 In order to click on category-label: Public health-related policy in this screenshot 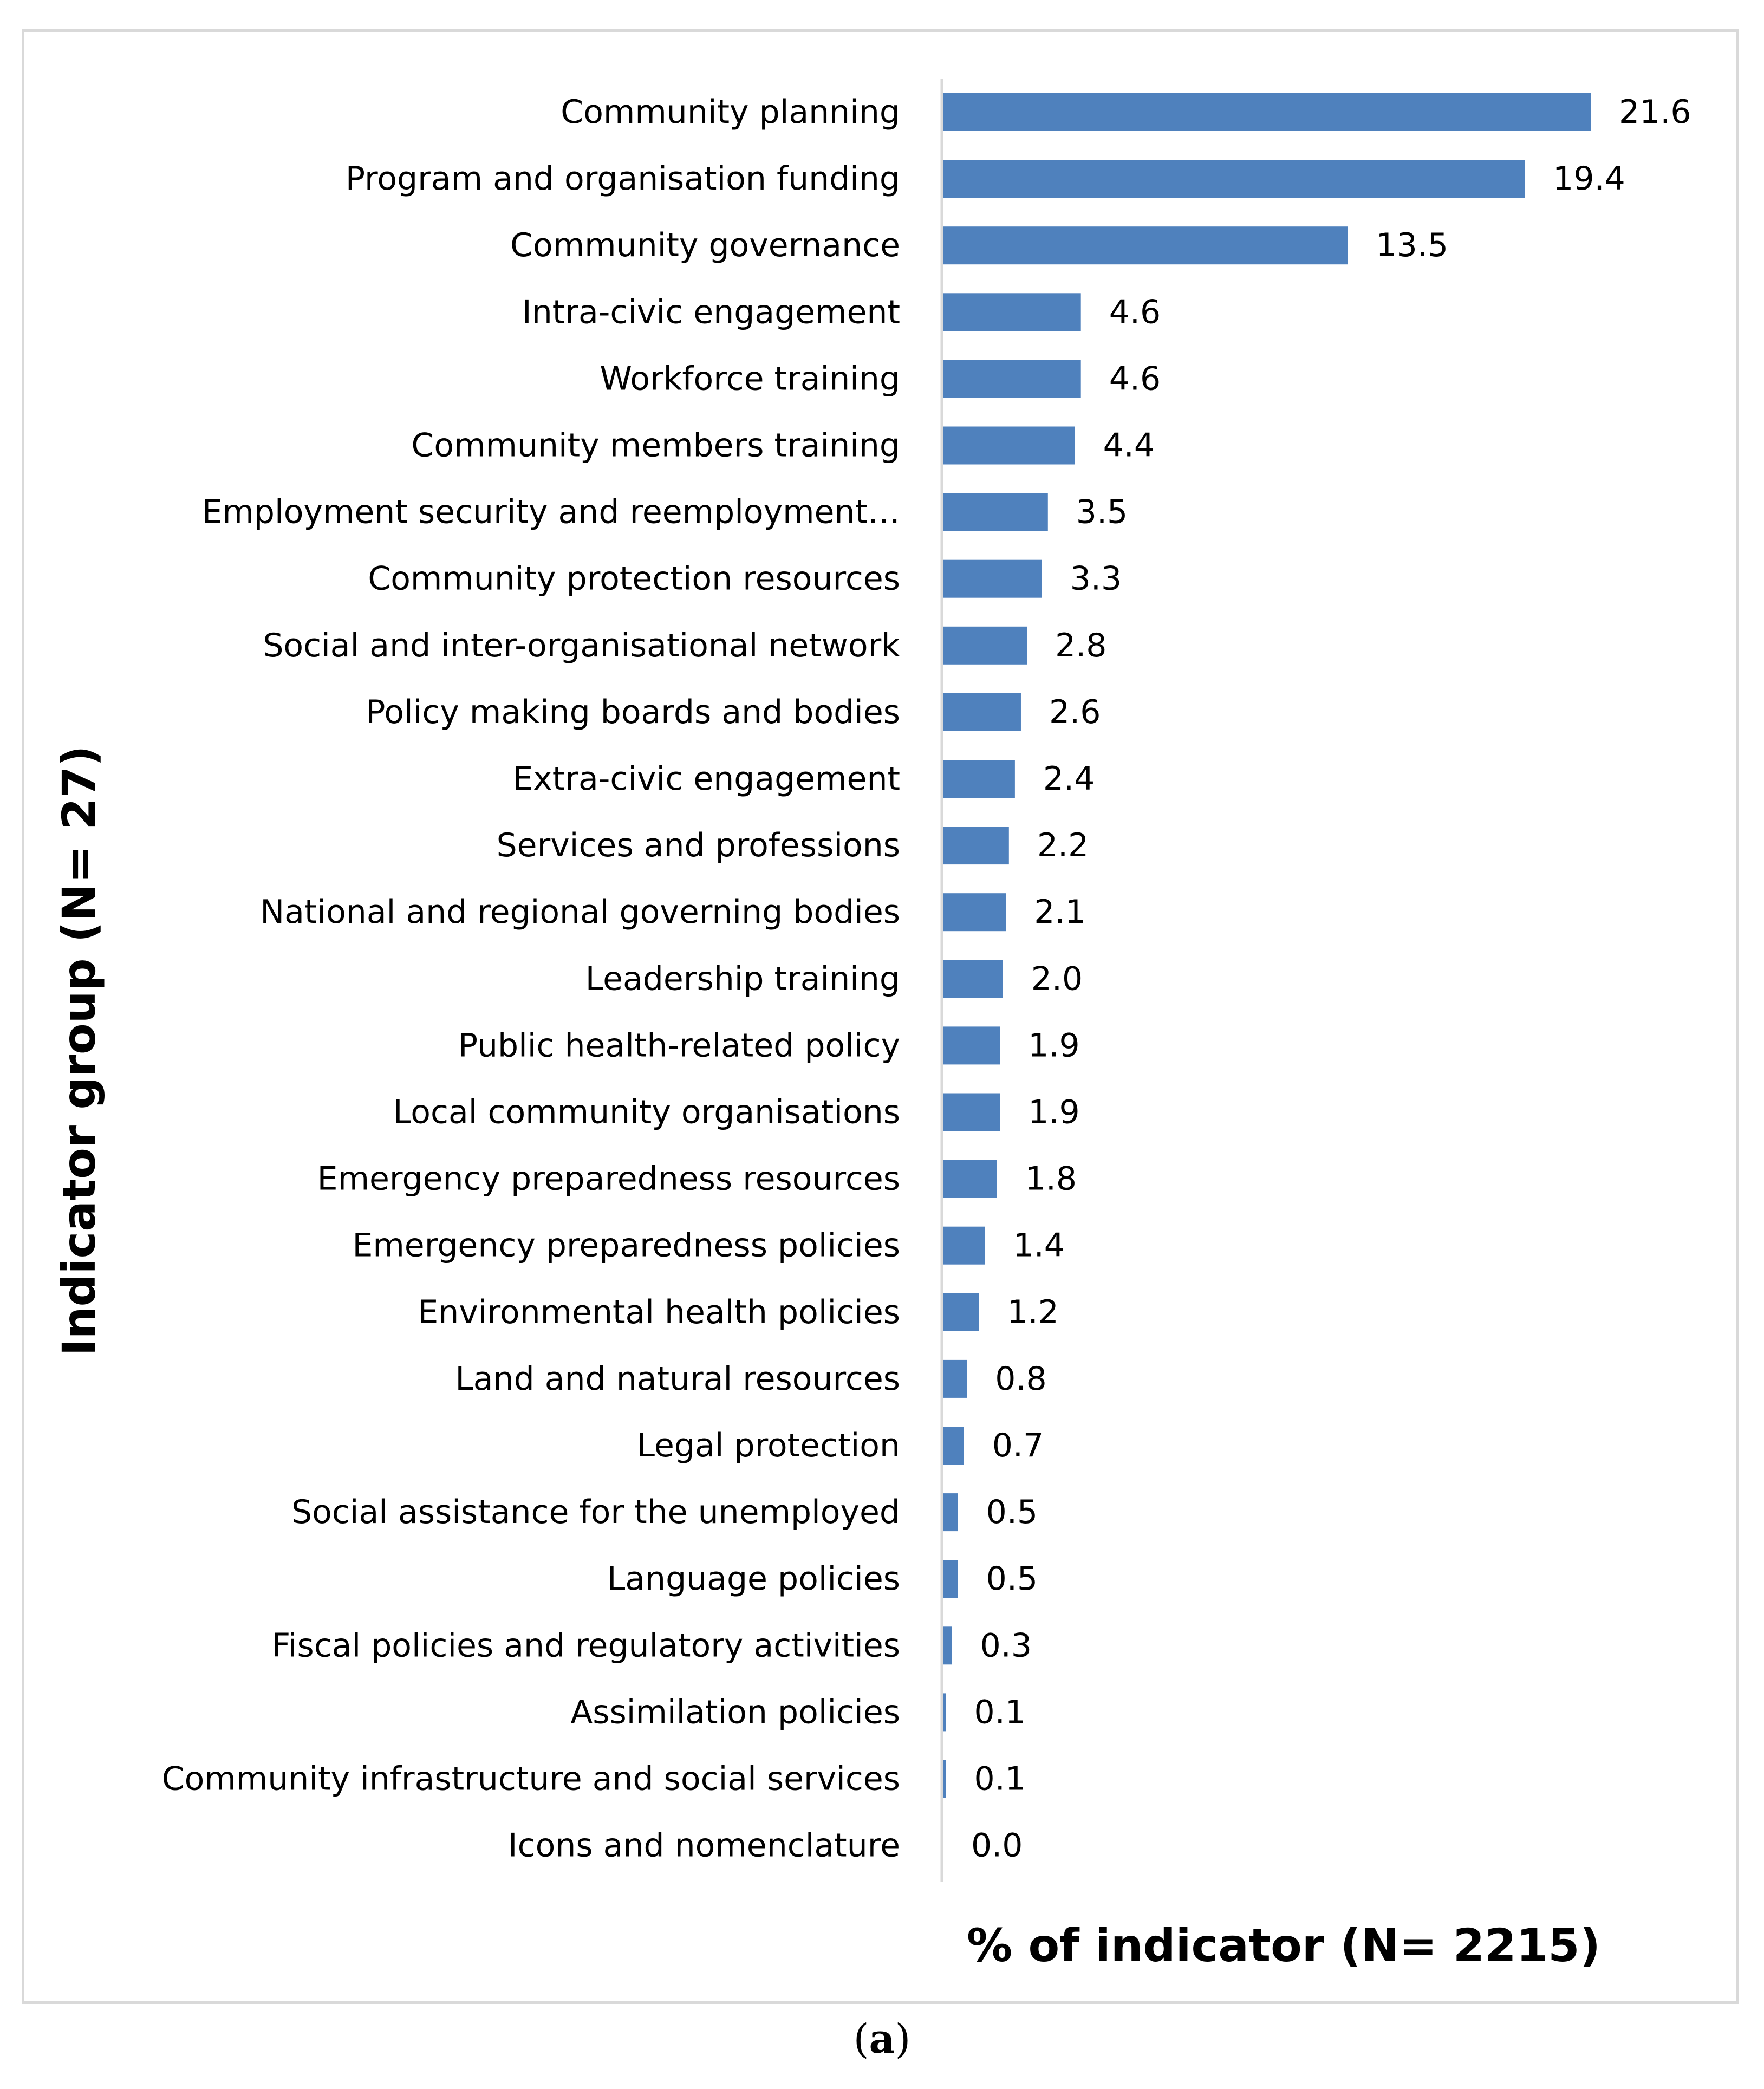, I will do `click(679, 1045)`.